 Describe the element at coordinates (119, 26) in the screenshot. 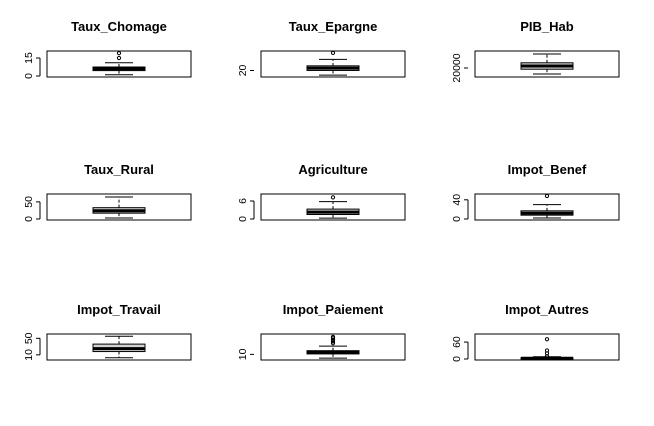

I see `panel-title: Taux_Chomage` at that location.